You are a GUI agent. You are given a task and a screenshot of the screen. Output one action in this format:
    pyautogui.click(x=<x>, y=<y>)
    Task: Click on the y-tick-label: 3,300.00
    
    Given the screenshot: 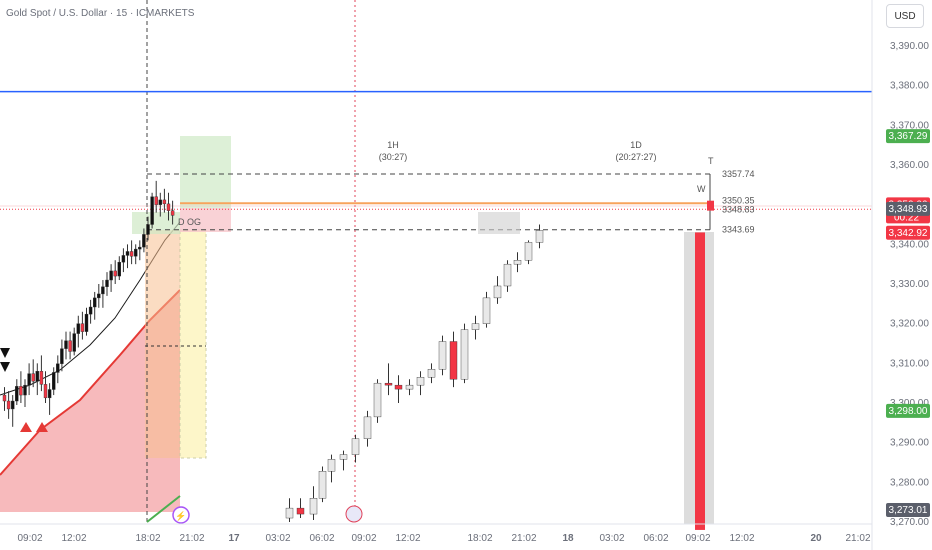 What is the action you would take?
    pyautogui.click(x=909, y=403)
    